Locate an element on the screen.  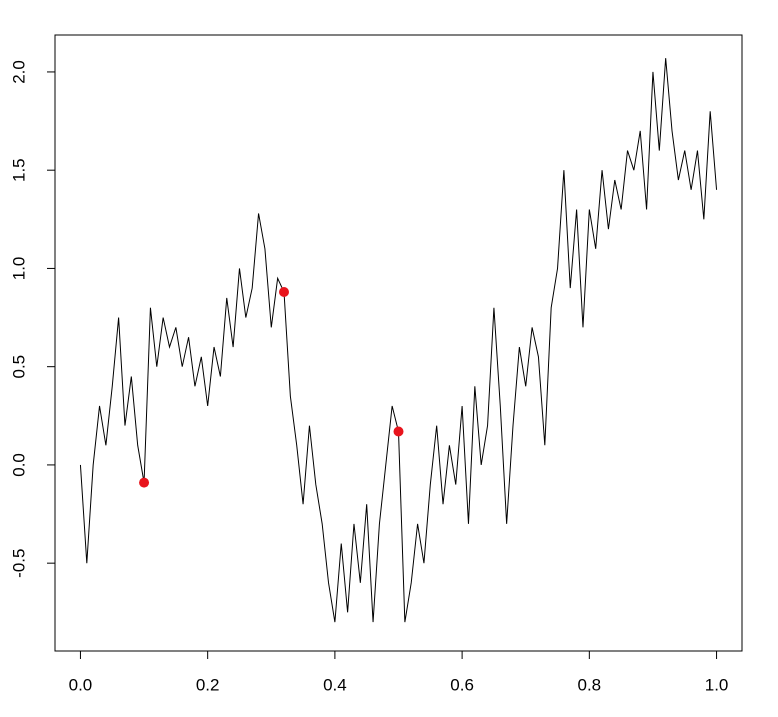
y-tick-label: 1.5 is located at coordinates (18, 170).